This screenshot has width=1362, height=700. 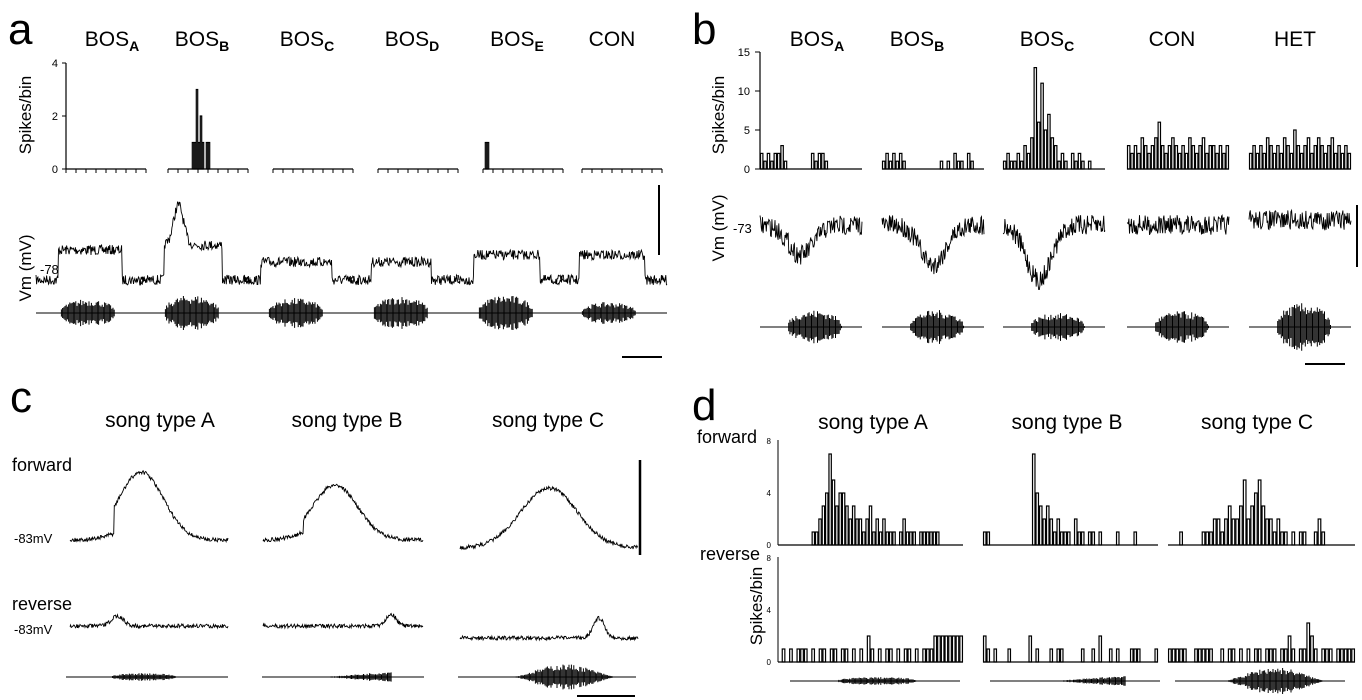 I want to click on panel-d-row-forward: forward, so click(x=727, y=437).